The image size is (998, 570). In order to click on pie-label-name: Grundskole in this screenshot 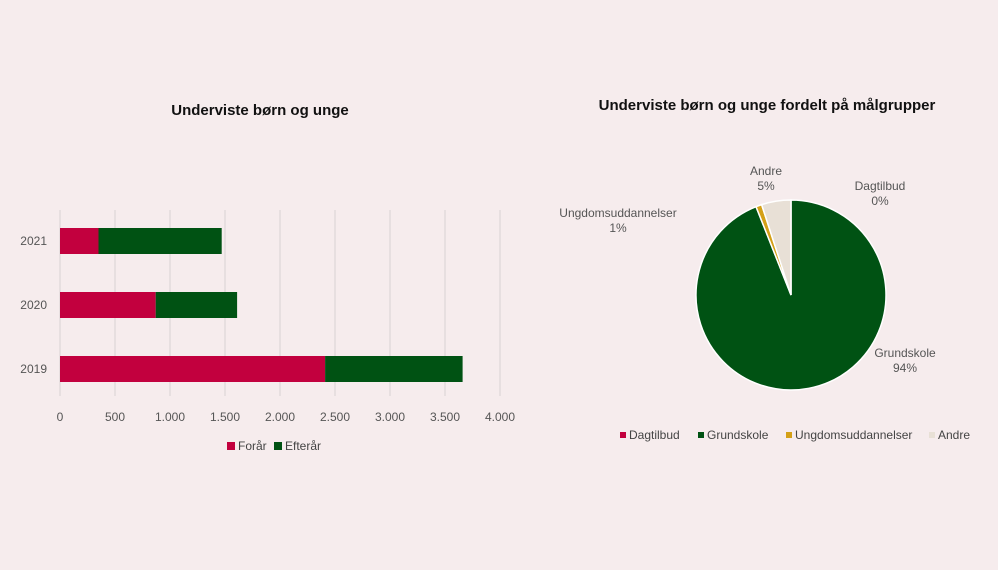, I will do `click(905, 353)`.